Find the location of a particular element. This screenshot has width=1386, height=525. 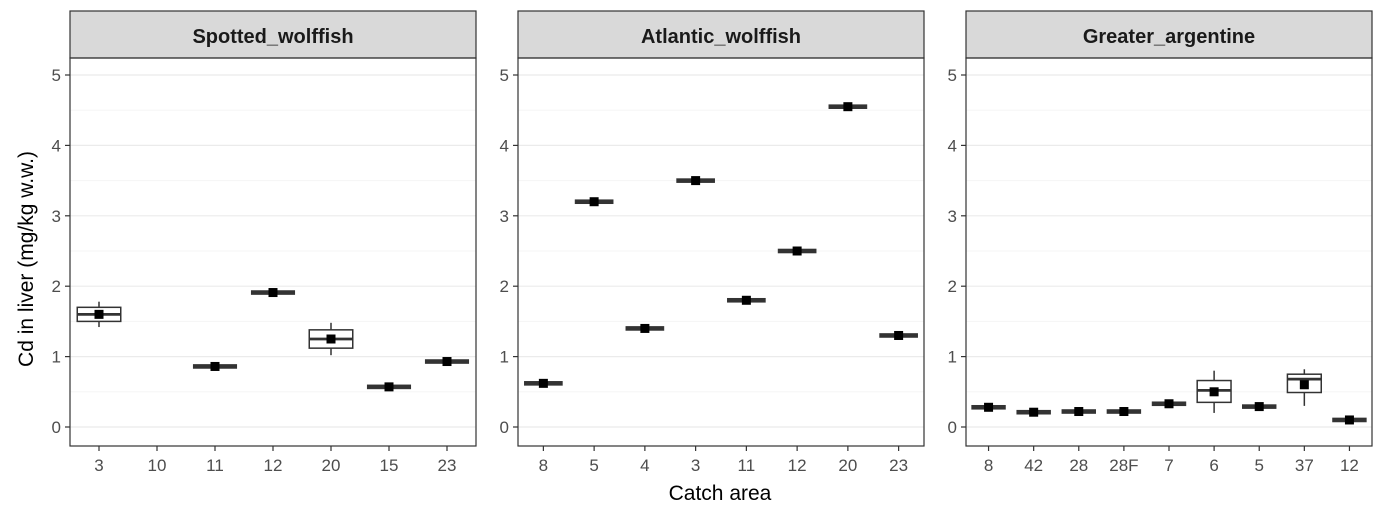

x-tick-label: 28 is located at coordinates (1078, 465).